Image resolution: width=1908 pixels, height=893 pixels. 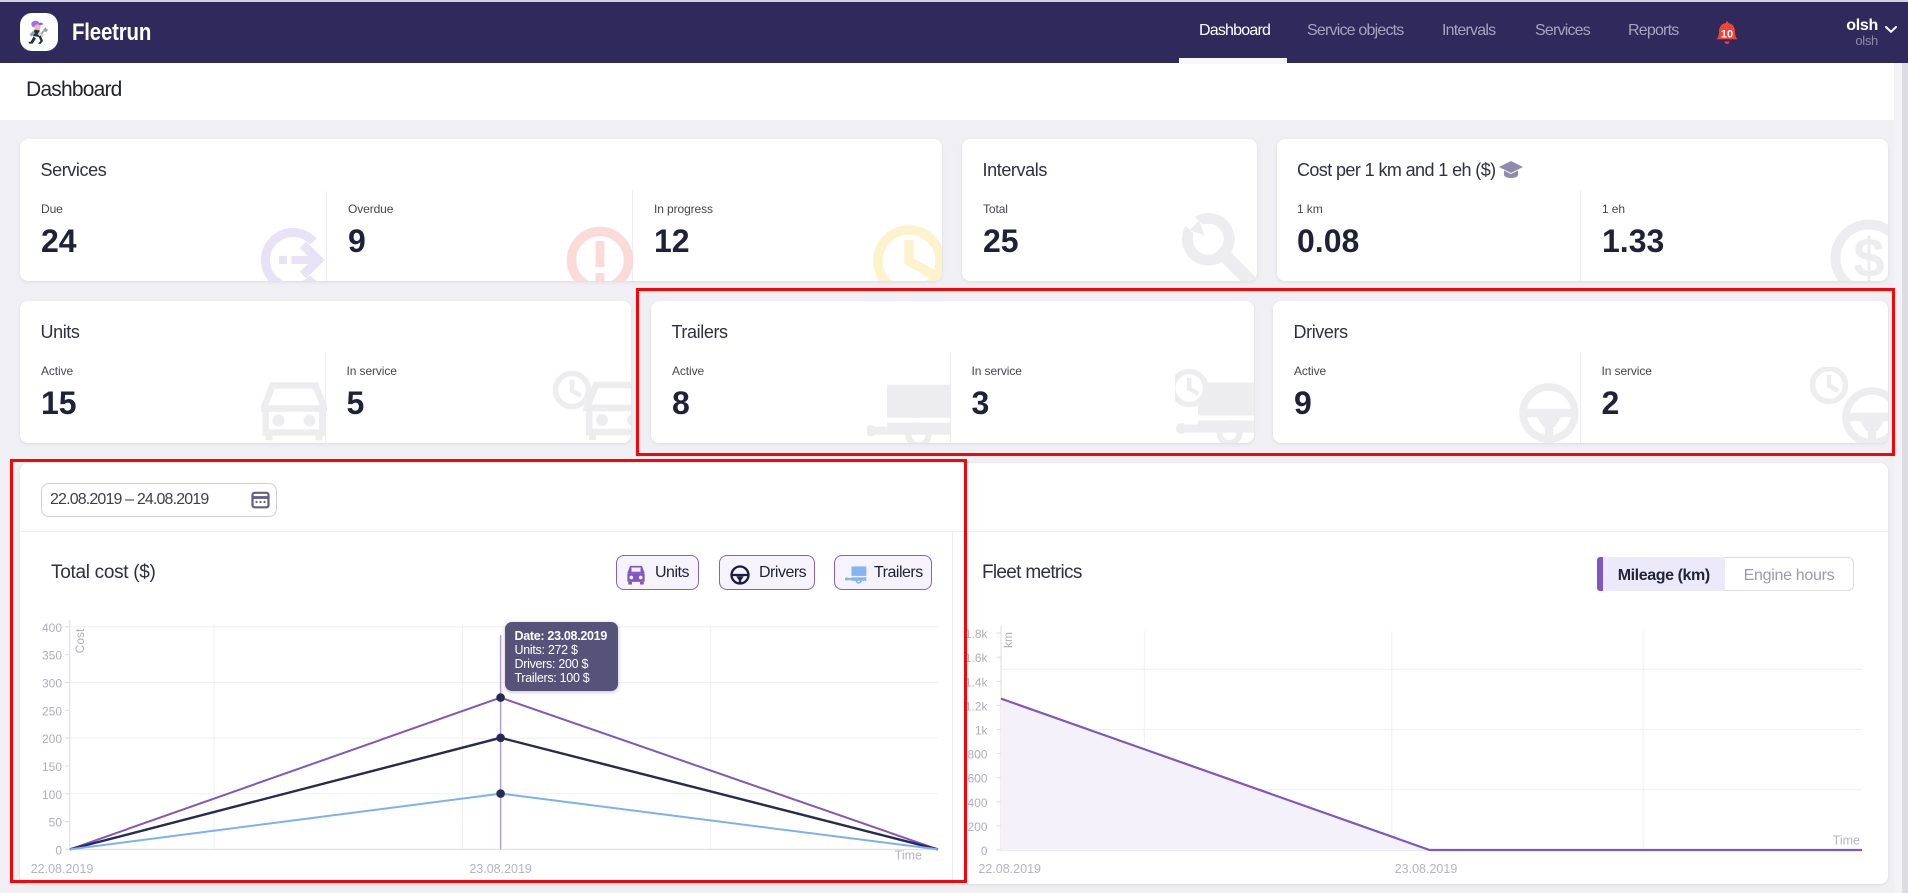 What do you see at coordinates (52, 767) in the screenshot?
I see `svg-text: 150` at bounding box center [52, 767].